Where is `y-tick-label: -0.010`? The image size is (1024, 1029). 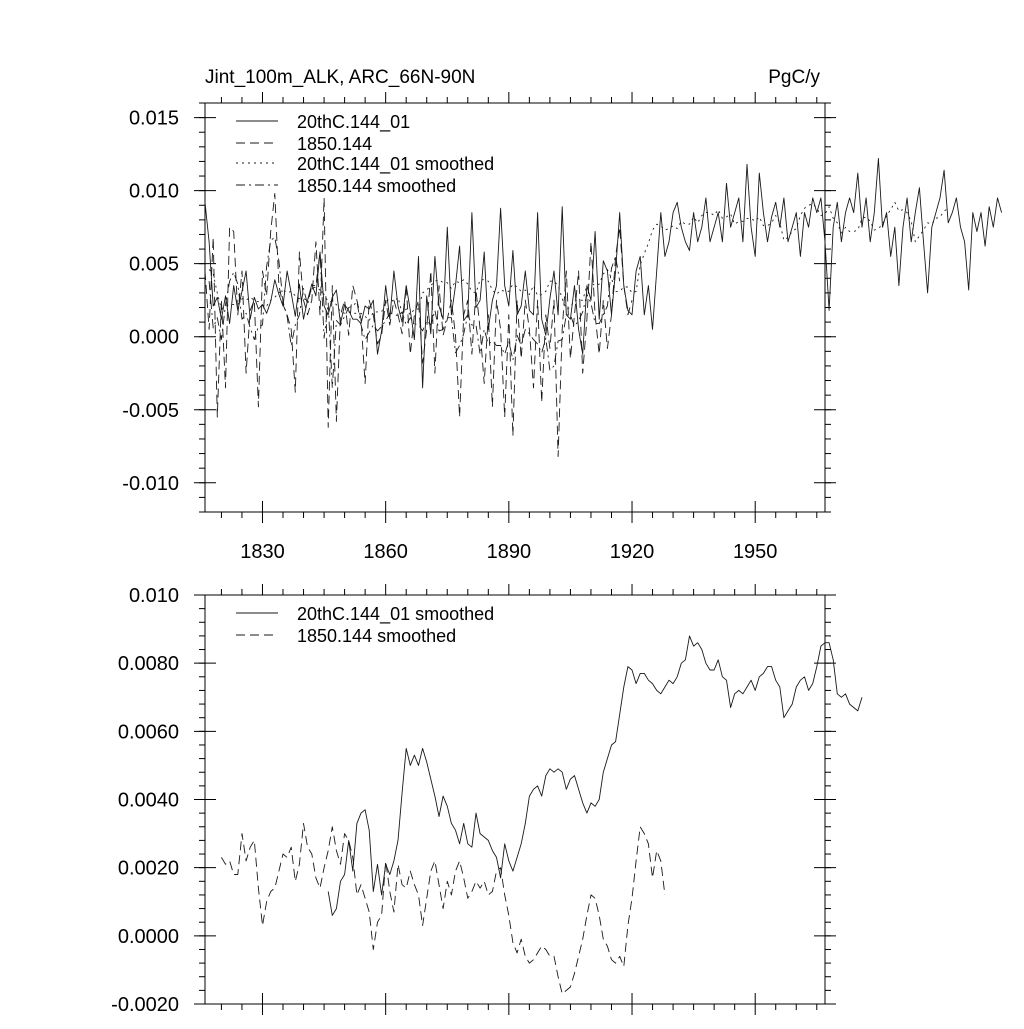 y-tick-label: -0.010 is located at coordinates (150, 484).